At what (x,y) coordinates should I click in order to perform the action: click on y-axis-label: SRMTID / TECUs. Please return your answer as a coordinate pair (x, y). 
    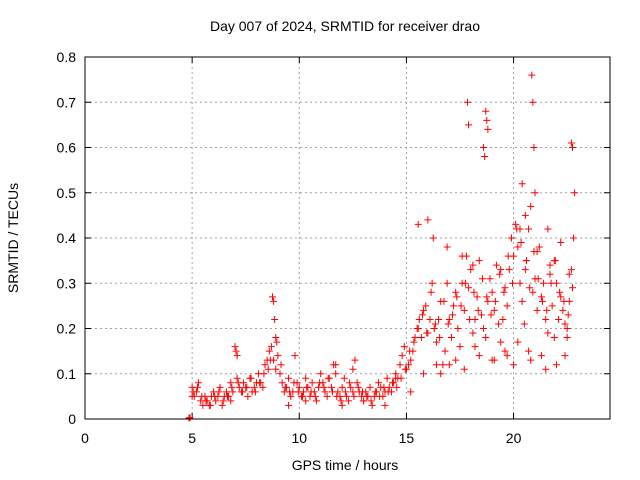
    Looking at the image, I should click on (13, 238).